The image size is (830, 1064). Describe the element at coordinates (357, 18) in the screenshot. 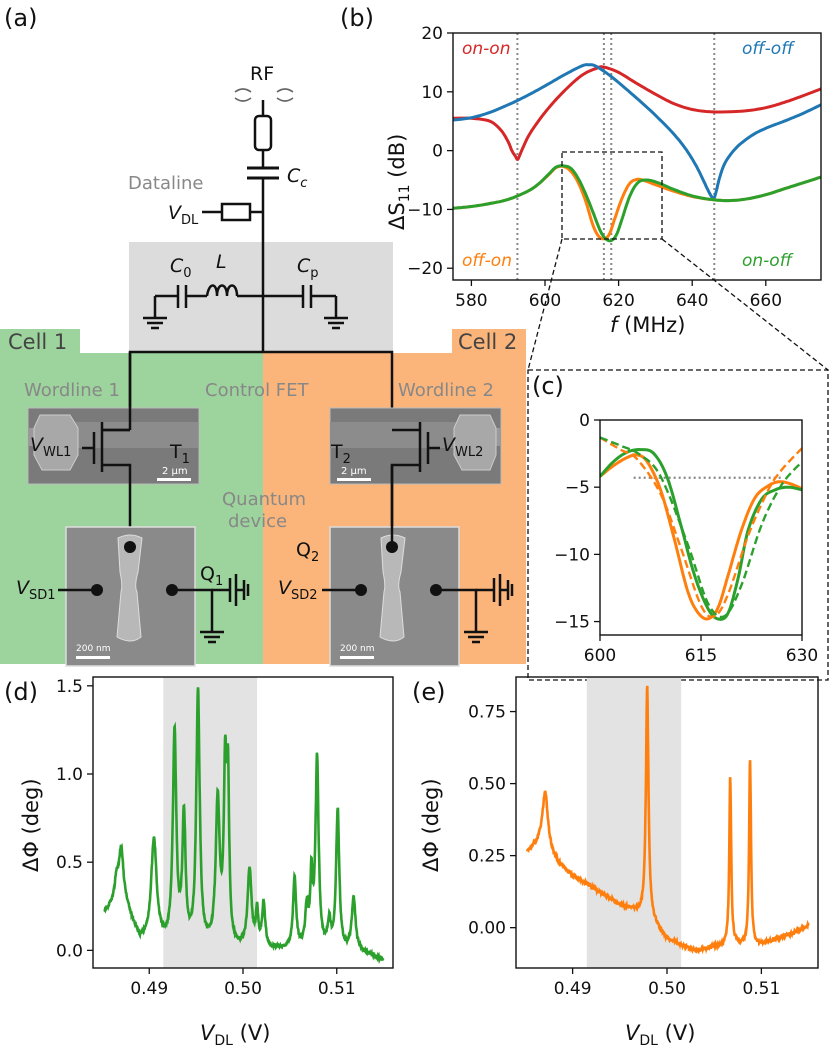

I see `panel-label-b: (b)` at that location.